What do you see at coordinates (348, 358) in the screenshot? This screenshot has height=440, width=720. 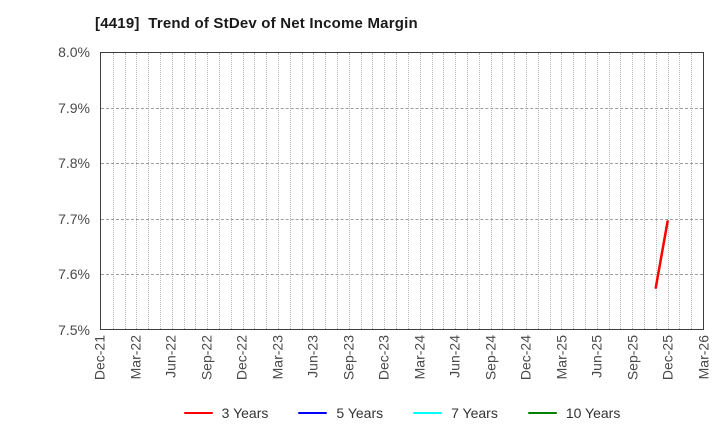 I see `x-tick-label: Sep-23` at bounding box center [348, 358].